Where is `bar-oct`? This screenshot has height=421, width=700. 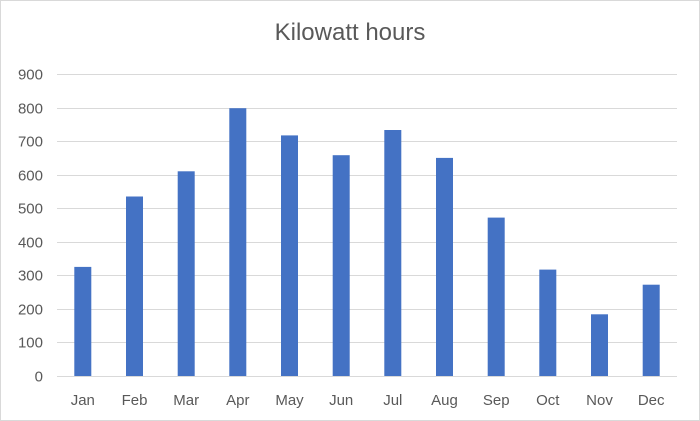 bar-oct is located at coordinates (548, 322).